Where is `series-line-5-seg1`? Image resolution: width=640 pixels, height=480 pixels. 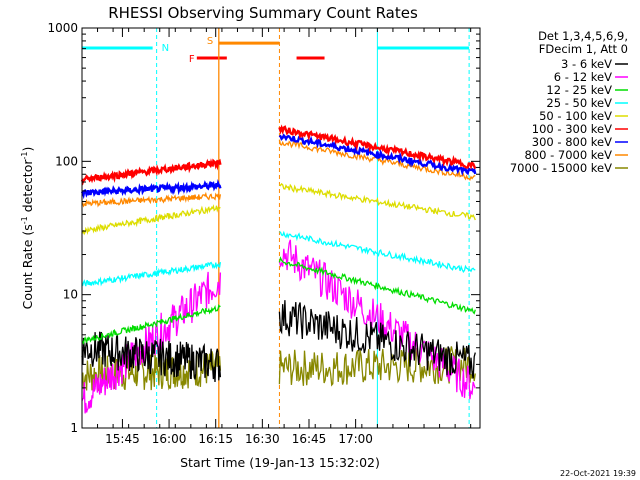
series-line-5-seg1 is located at coordinates (151, 220).